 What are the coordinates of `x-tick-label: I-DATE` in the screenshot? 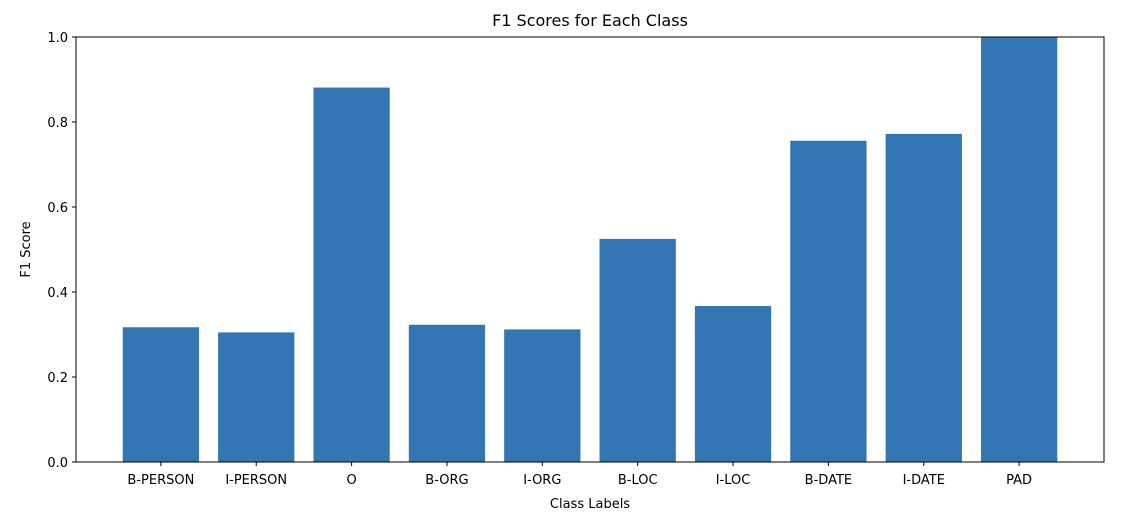 It's located at (924, 480).